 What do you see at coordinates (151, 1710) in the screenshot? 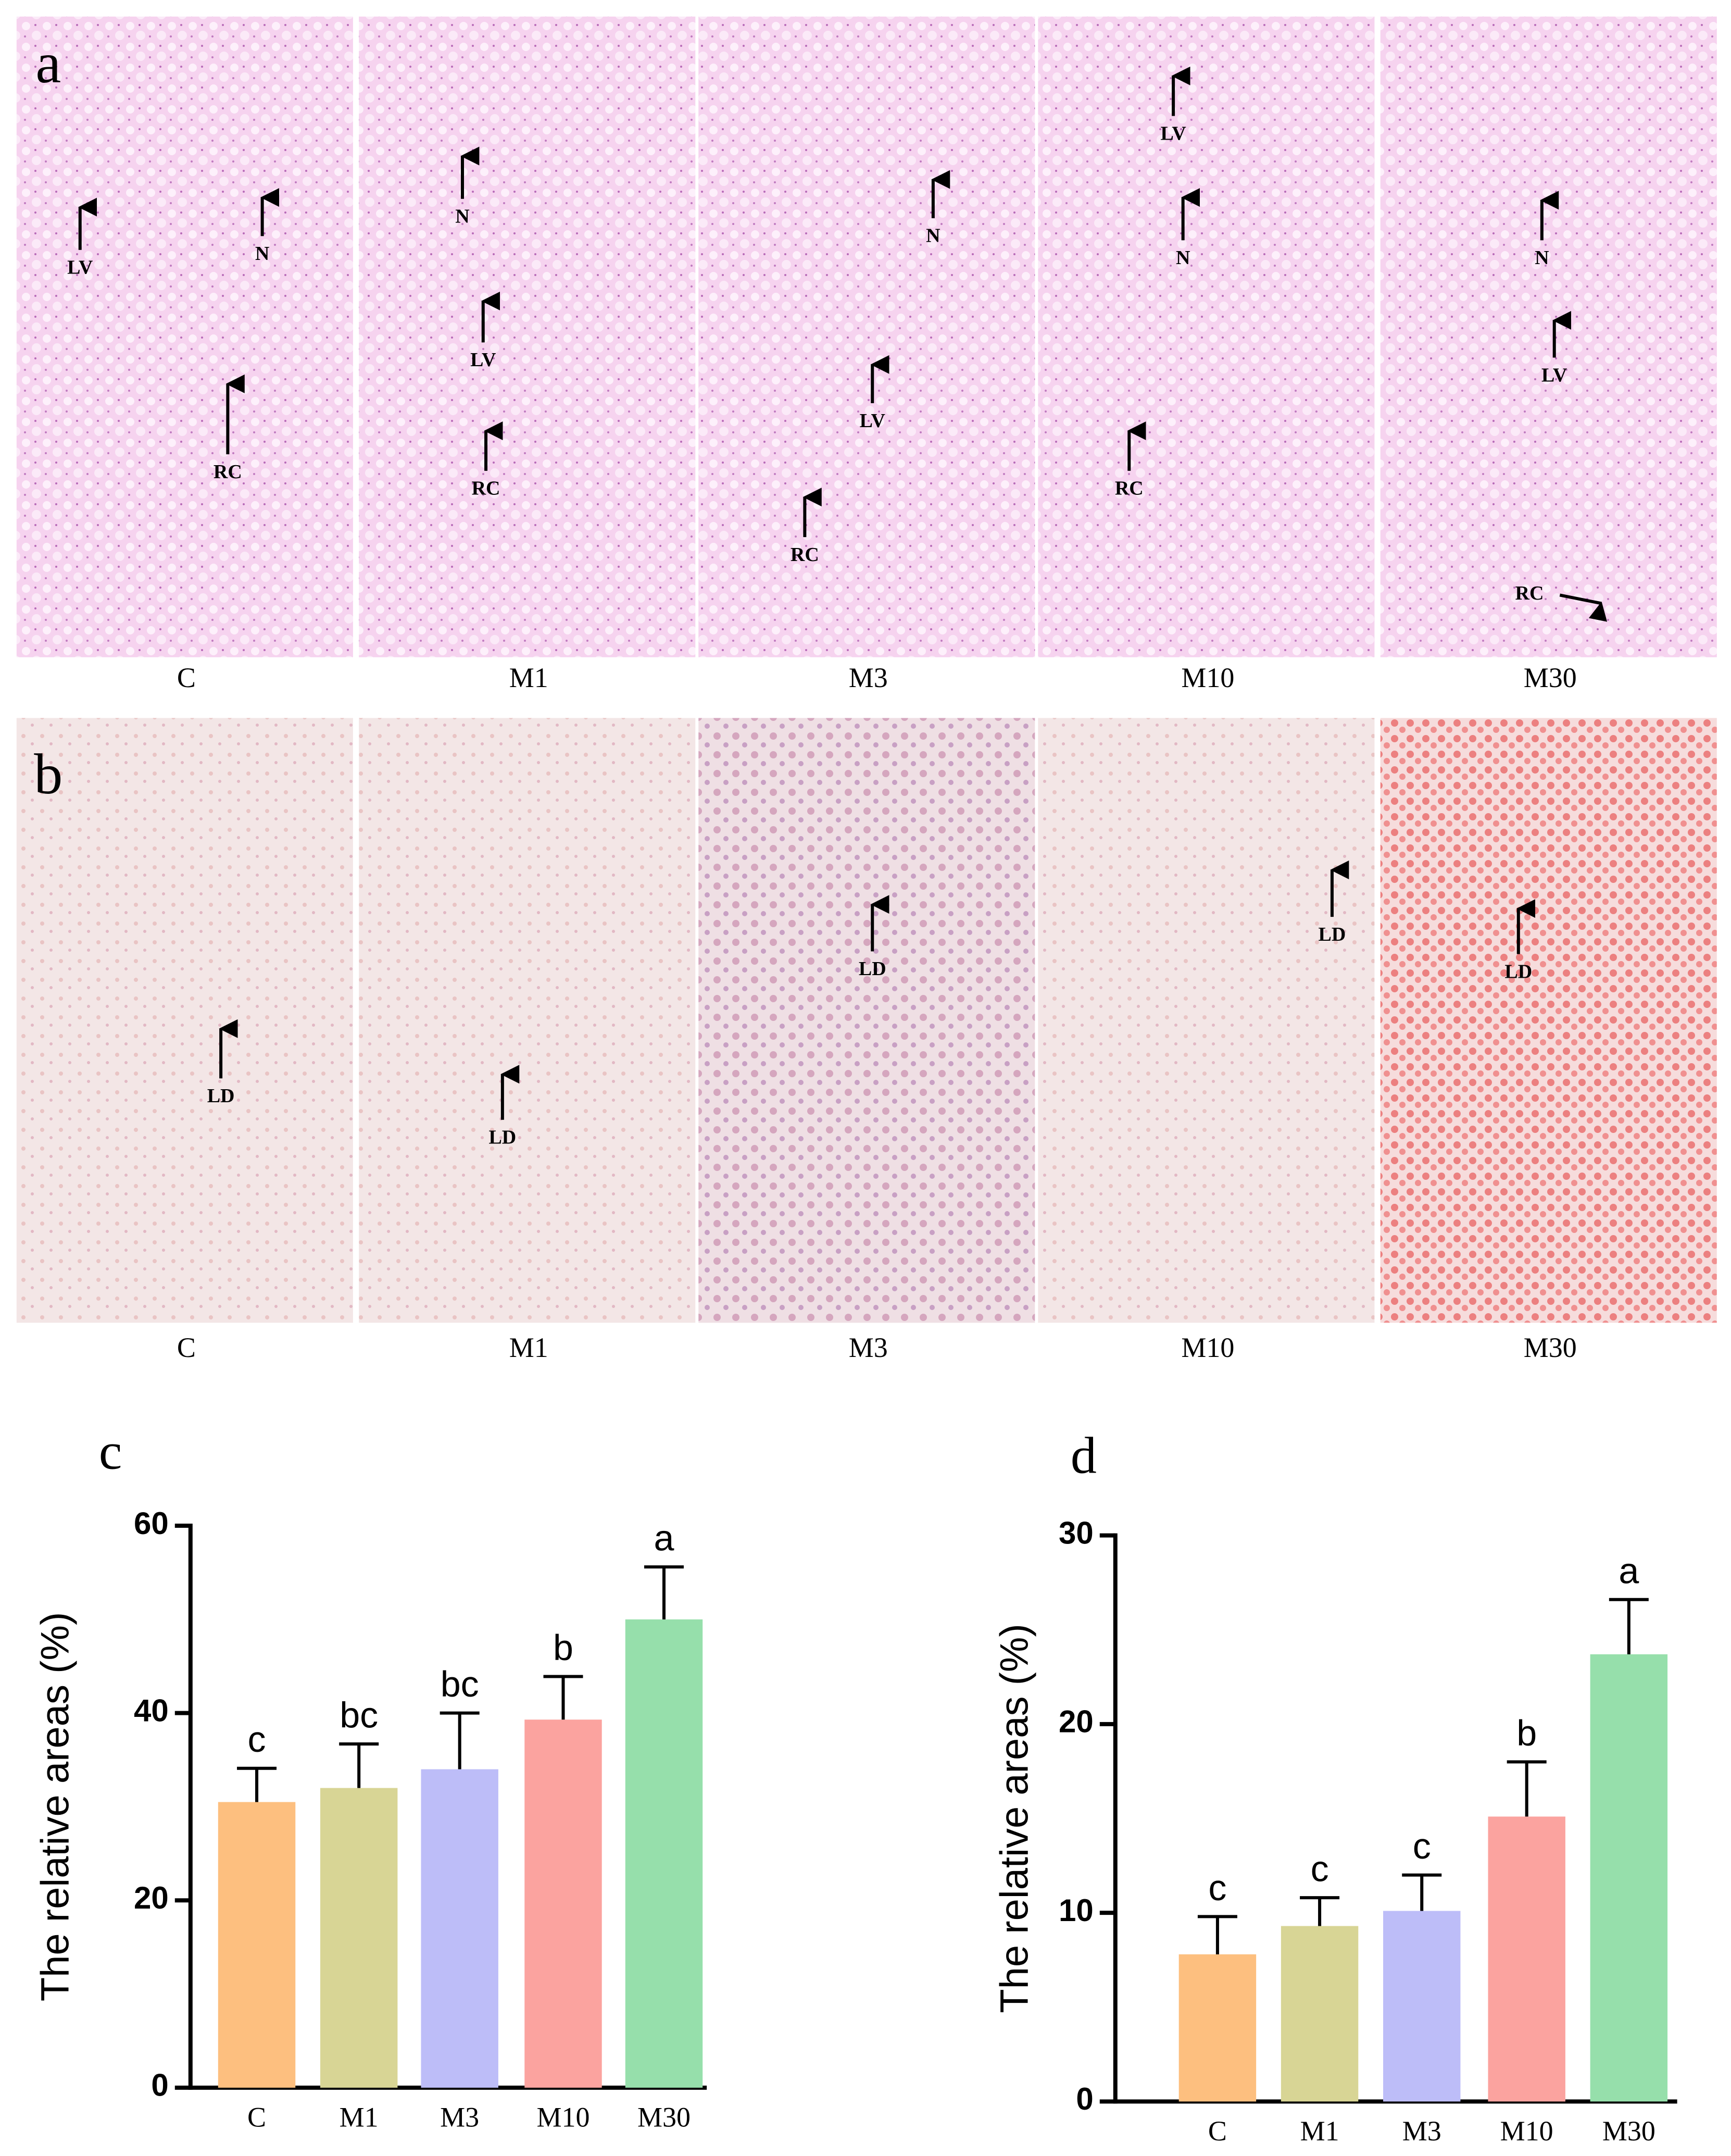
I see `y-tick-label: 40` at bounding box center [151, 1710].